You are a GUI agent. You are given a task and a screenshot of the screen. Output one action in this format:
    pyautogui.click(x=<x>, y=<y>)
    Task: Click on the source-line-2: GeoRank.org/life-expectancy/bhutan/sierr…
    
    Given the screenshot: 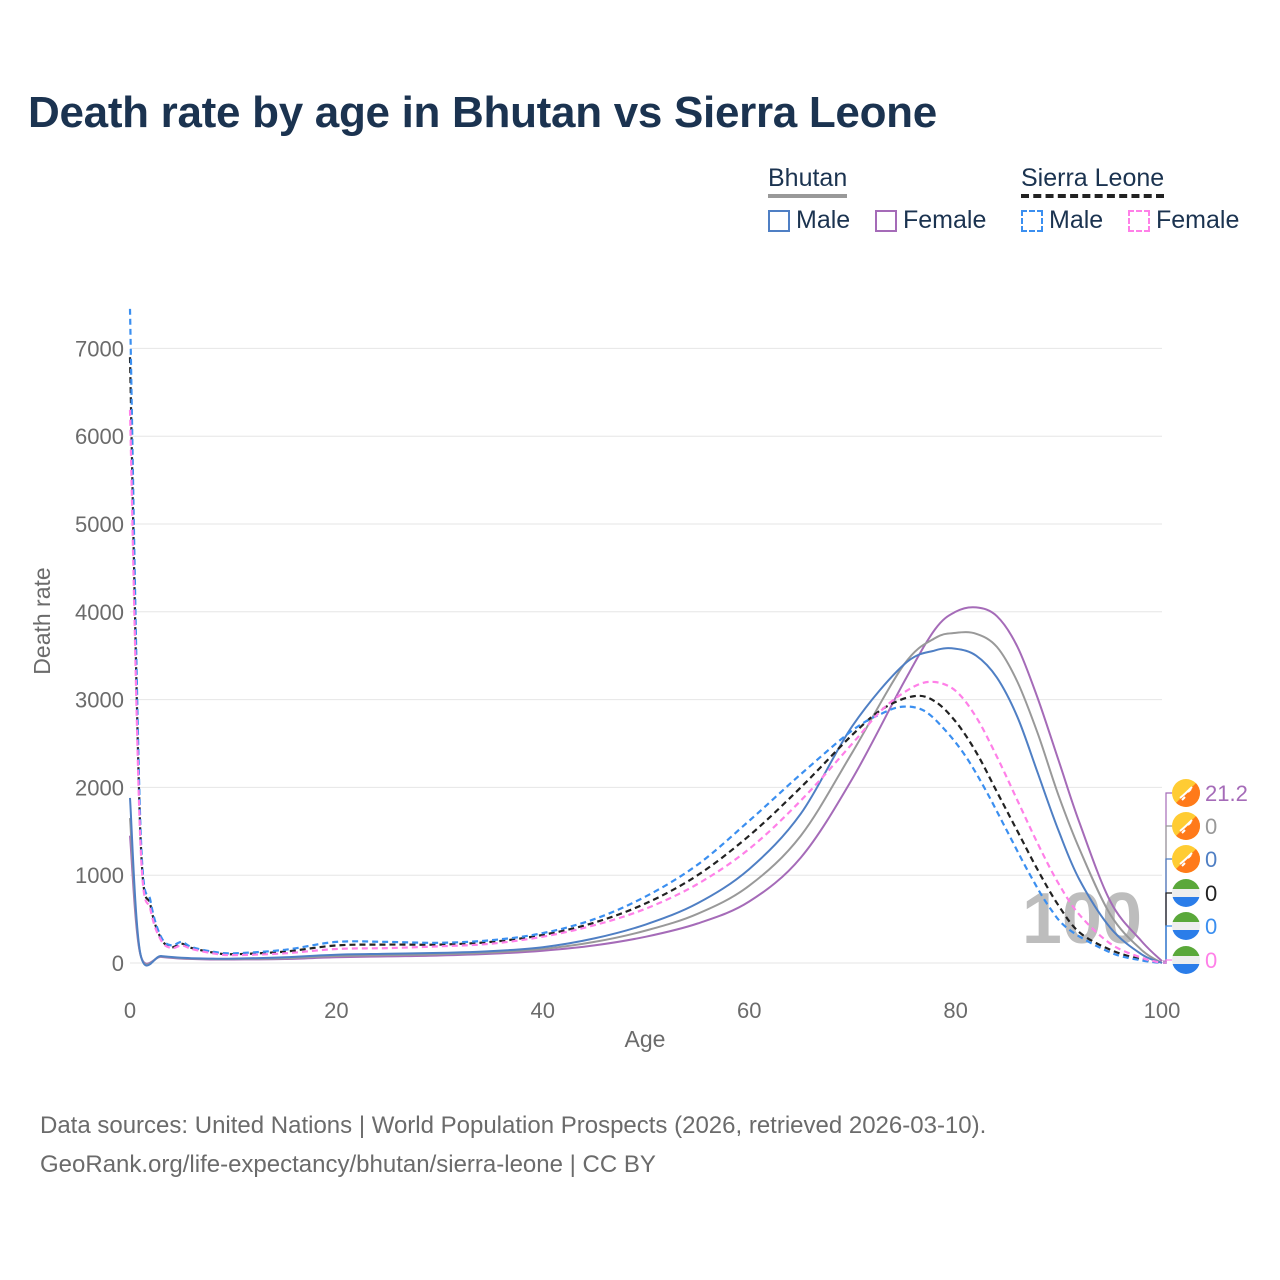 What is the action you would take?
    pyautogui.click(x=348, y=1164)
    